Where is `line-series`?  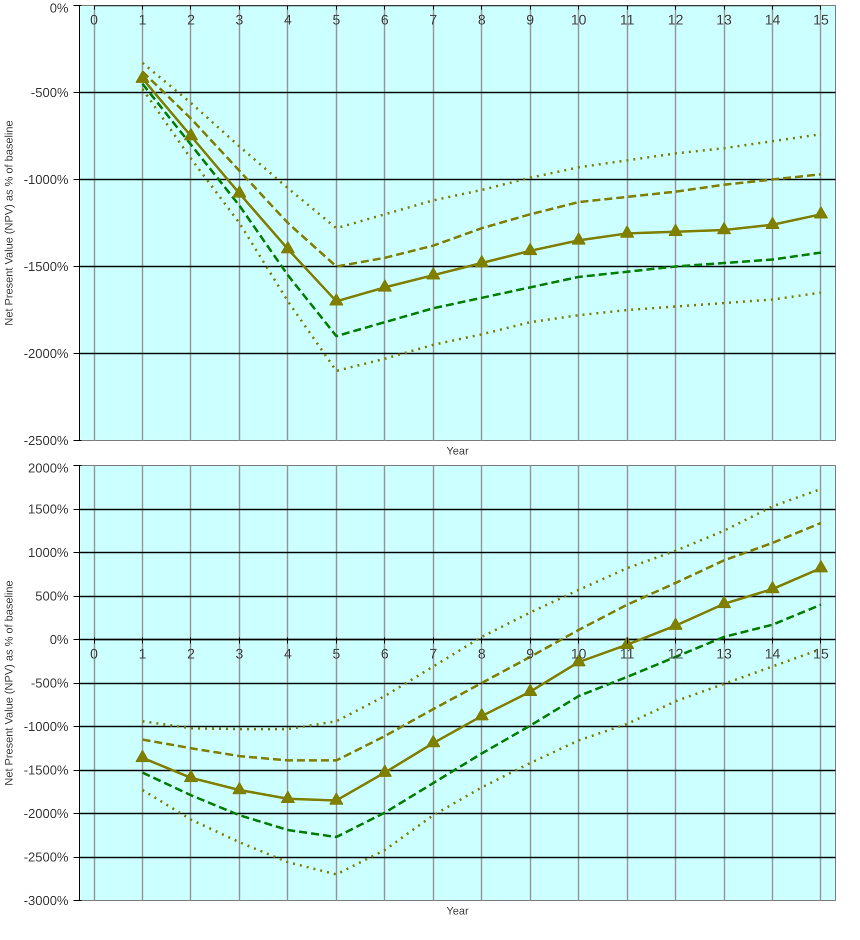 line-series is located at coordinates (481, 146).